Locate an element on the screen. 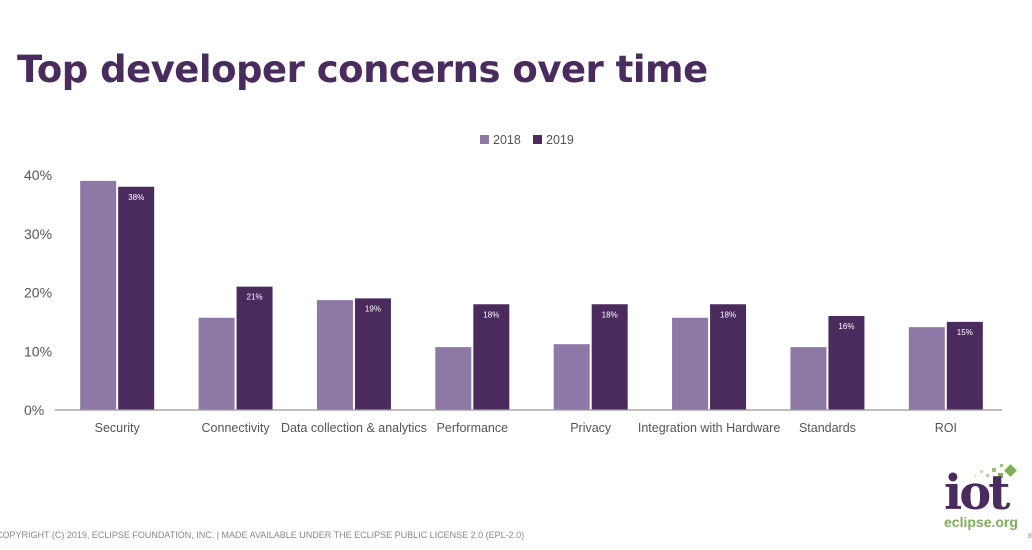  y-tick-label: 40% is located at coordinates (38, 175).